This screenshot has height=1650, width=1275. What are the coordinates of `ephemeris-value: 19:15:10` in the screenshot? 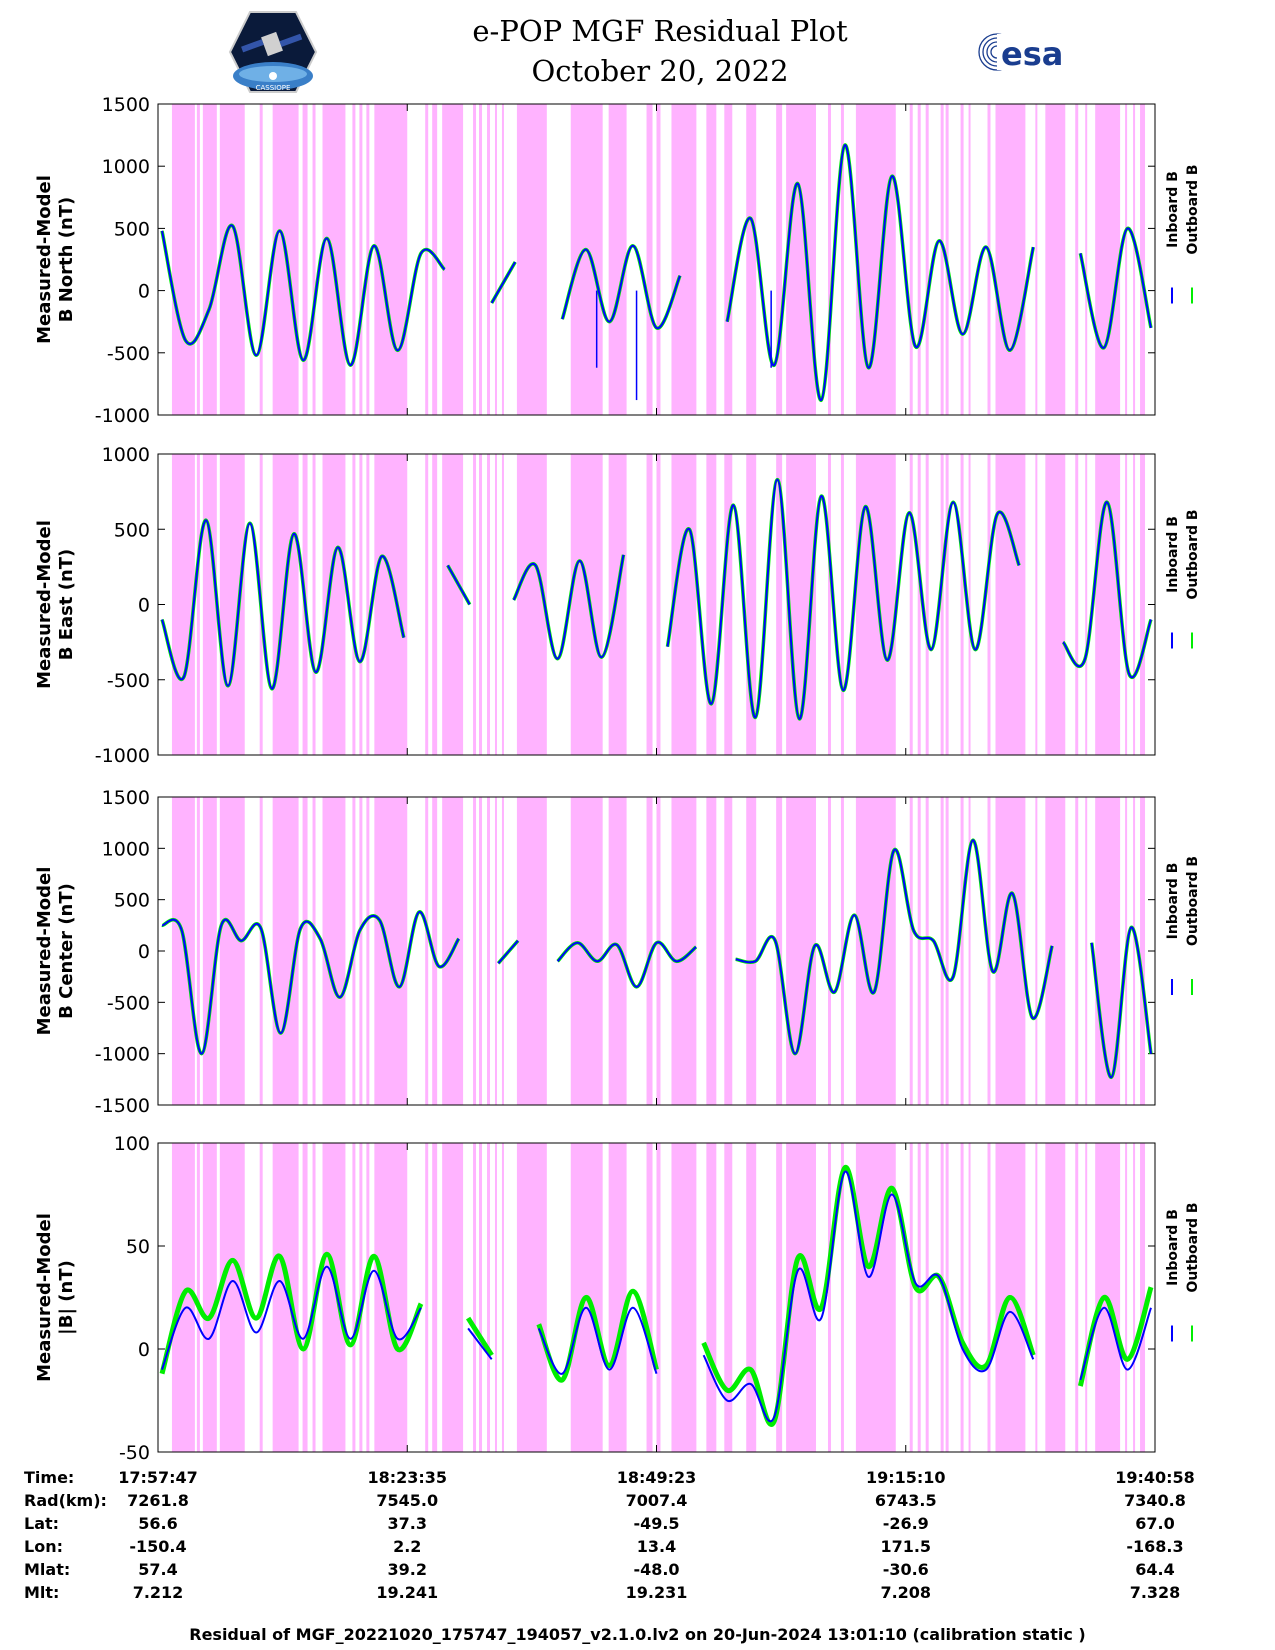 It's located at (905, 1477).